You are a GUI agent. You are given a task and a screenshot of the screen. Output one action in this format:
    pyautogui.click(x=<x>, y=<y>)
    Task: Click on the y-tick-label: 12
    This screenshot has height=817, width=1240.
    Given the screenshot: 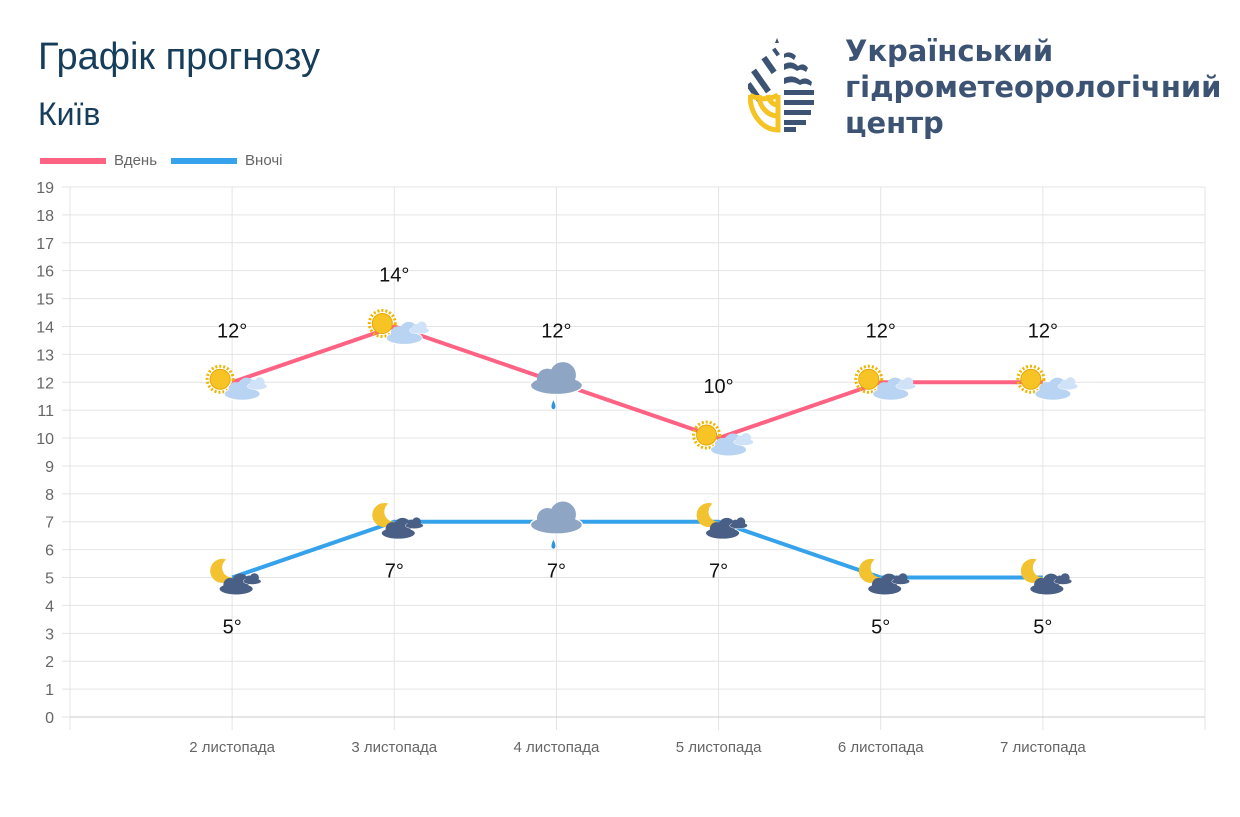 What is the action you would take?
    pyautogui.click(x=45, y=383)
    